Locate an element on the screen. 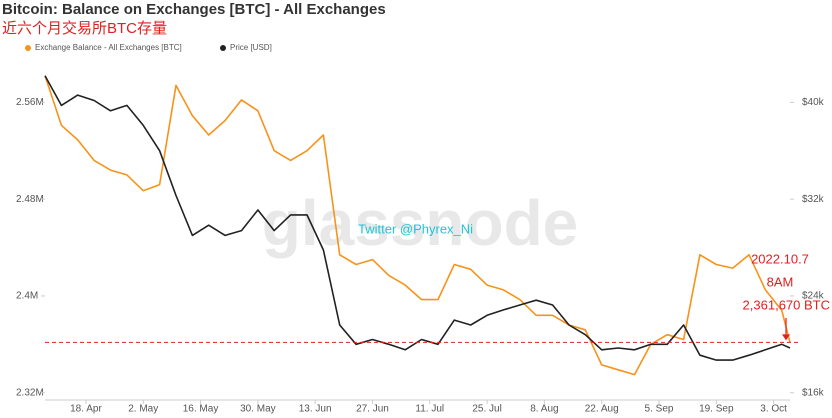 This screenshot has height=418, width=832. annotation: Twitter @Phyrex_Ni is located at coordinates (415, 228).